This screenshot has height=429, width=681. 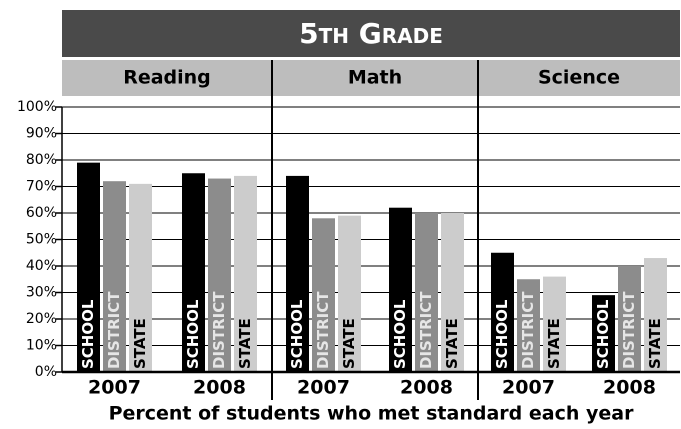 I want to click on subheader-band, so click(x=371, y=78).